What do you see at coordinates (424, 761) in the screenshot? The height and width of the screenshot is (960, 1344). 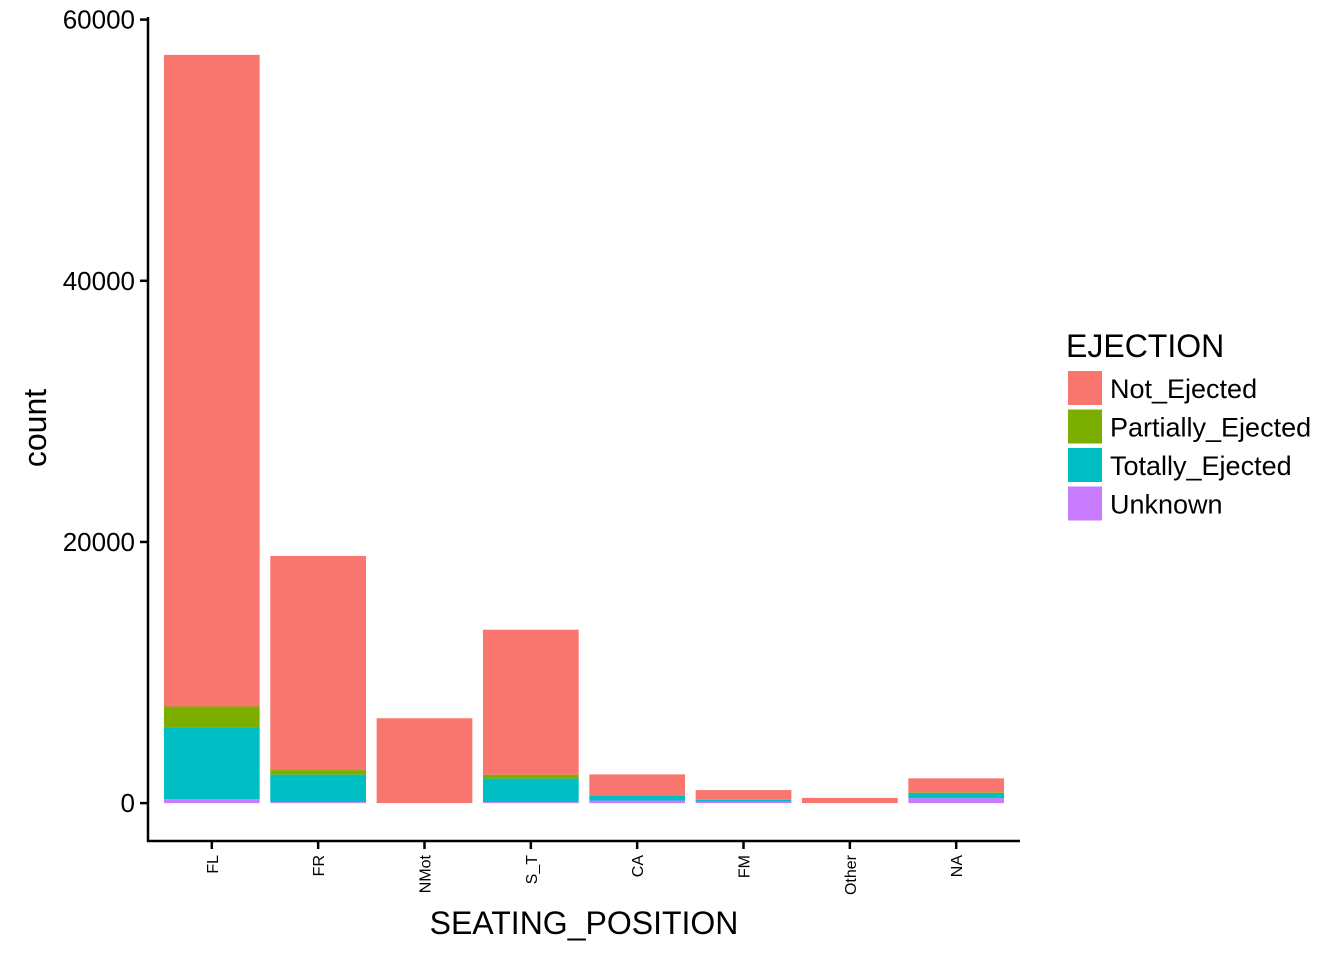 I see `bar-NMot-Not_Ejected` at bounding box center [424, 761].